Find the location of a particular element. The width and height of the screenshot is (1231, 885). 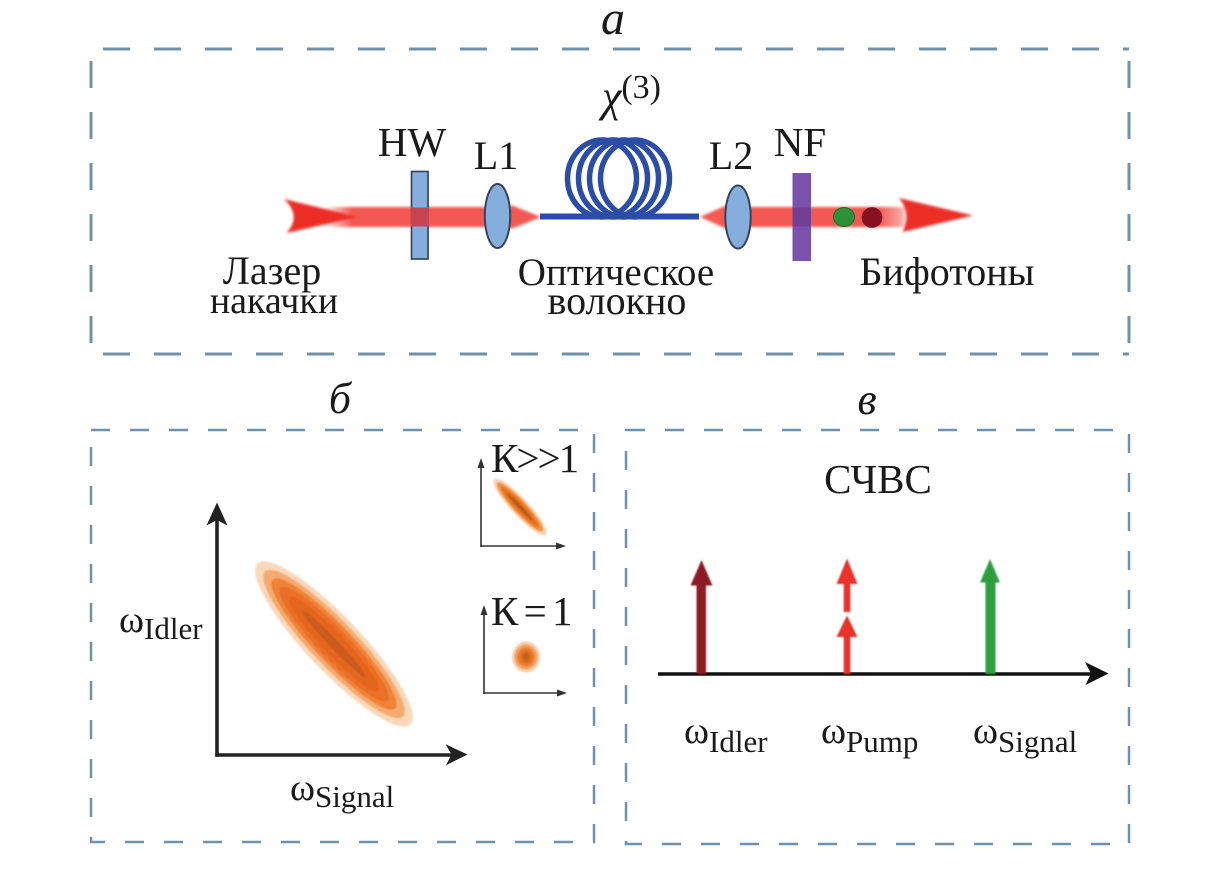

svg-text: Оптическое is located at coordinates (616, 272).